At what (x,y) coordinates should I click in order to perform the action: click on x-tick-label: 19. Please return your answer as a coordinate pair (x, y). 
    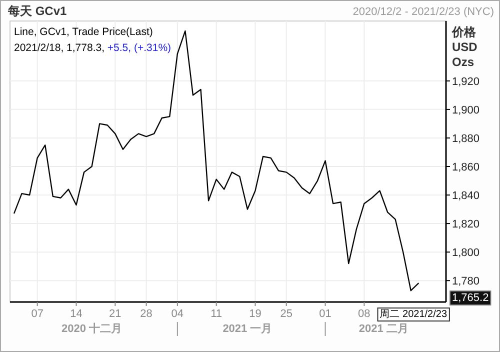
    Looking at the image, I should click on (255, 314).